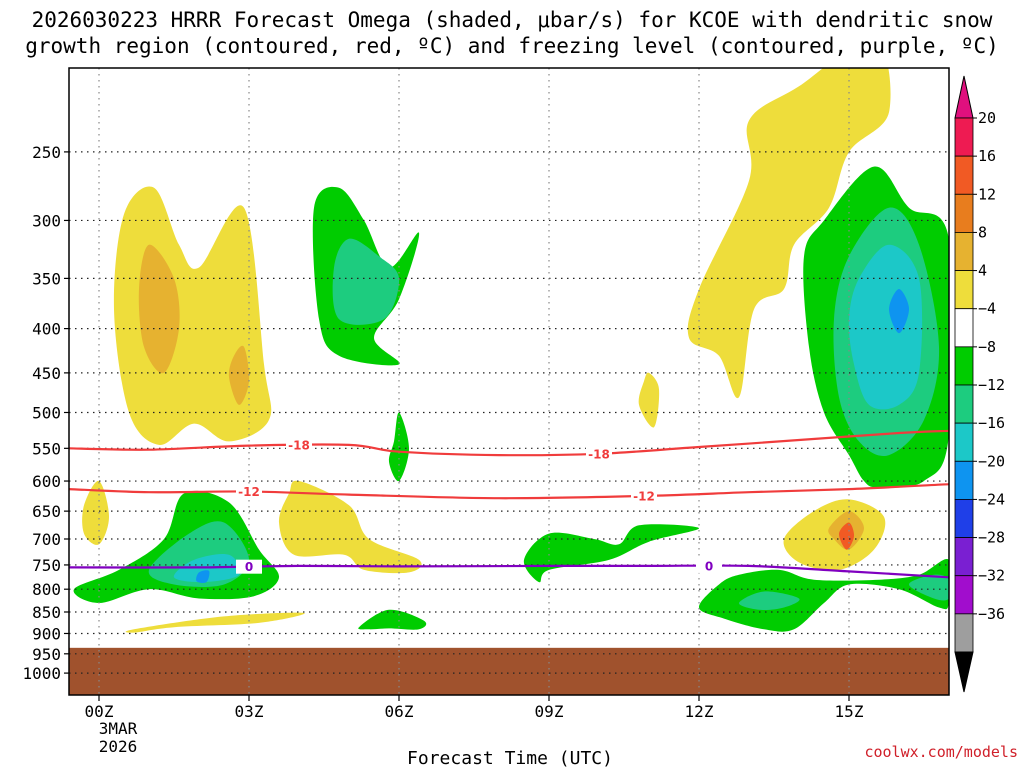 The height and width of the screenshot is (768, 1024). What do you see at coordinates (509, 491) in the screenshot?
I see `contour-line--12` at bounding box center [509, 491].